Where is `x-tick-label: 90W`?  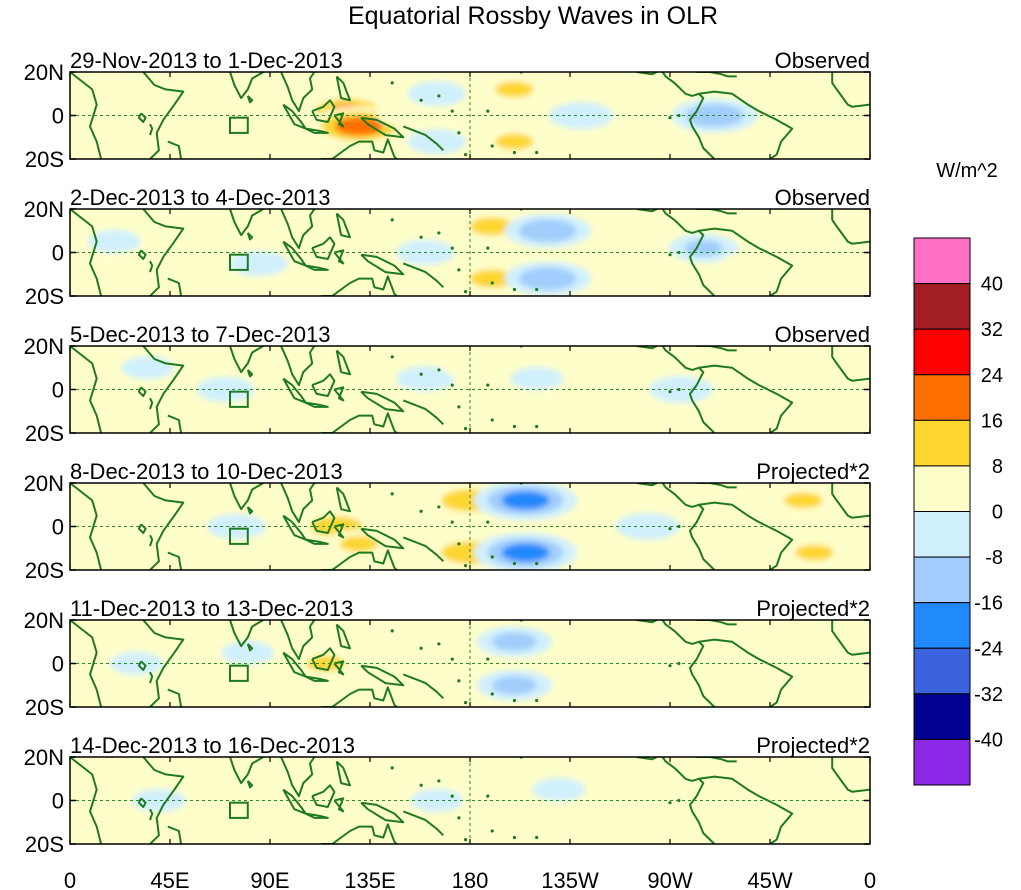
x-tick-label: 90W is located at coordinates (669, 879).